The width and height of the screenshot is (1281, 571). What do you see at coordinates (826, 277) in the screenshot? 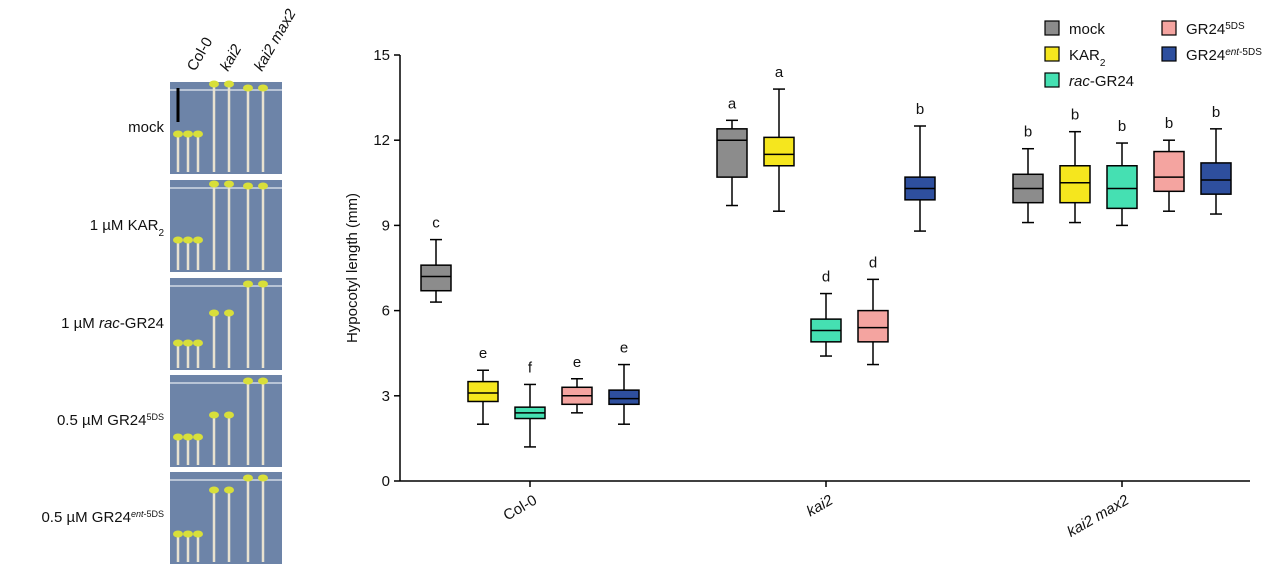
I see `significance-letter: d` at bounding box center [826, 277].